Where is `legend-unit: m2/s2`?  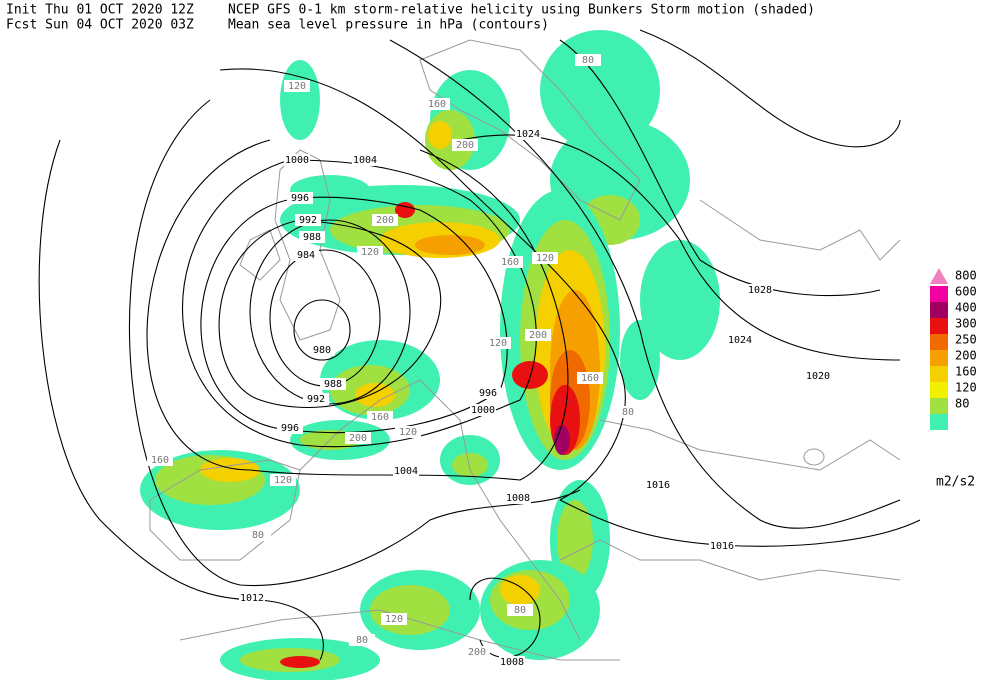 legend-unit: m2/s2 is located at coordinates (955, 482).